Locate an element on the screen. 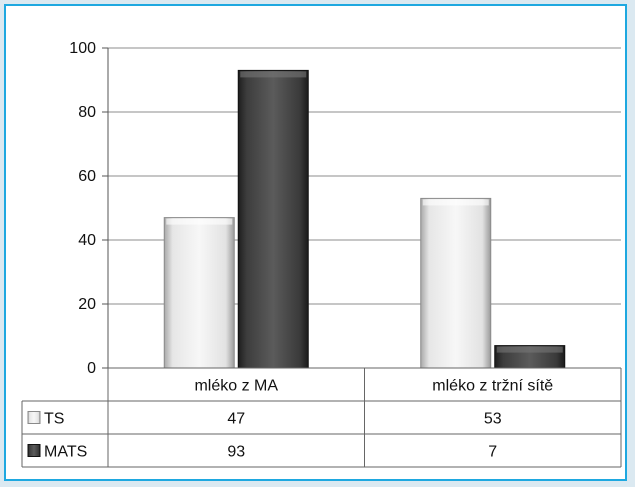 The height and width of the screenshot is (487, 635). y-tick-label: 20 is located at coordinates (87, 304).